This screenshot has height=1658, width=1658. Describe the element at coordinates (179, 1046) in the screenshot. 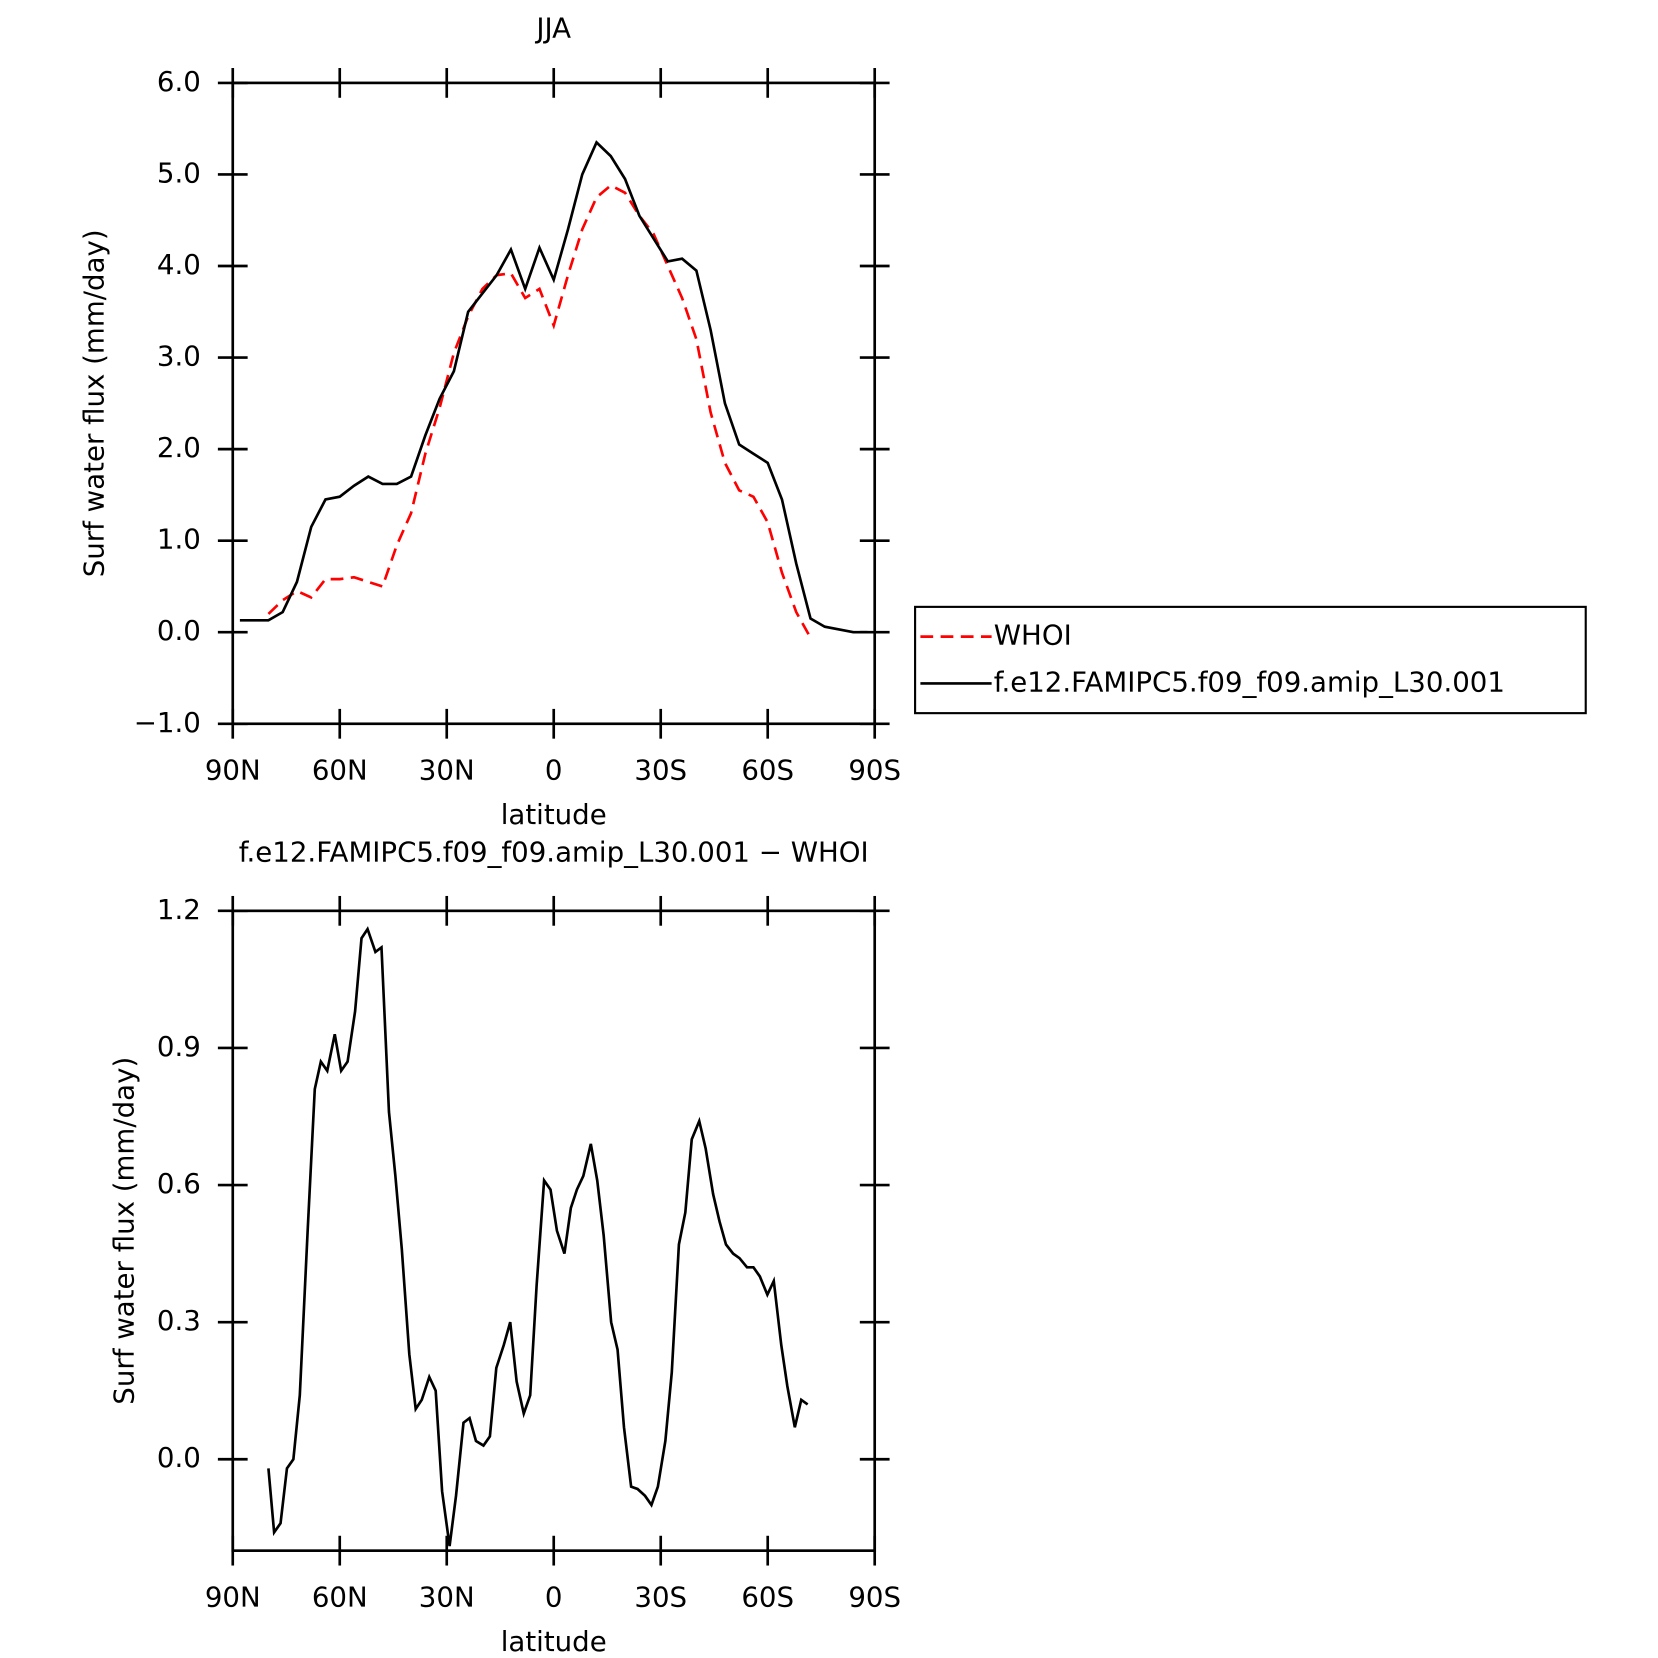

I see `y-tick-label: 0.9` at that location.